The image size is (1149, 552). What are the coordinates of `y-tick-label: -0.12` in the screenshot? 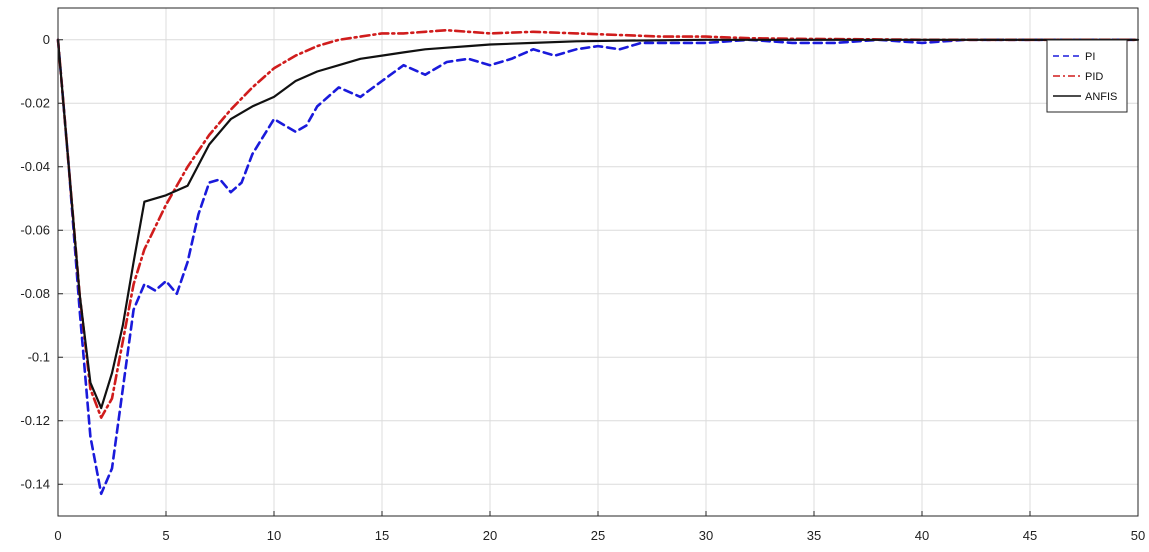 It's located at (35, 420).